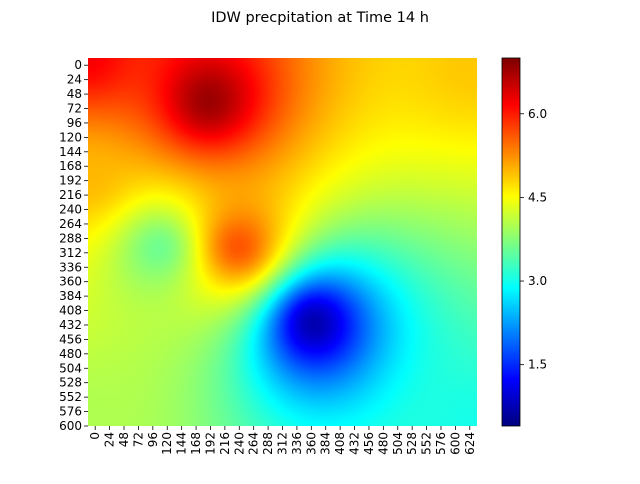 This screenshot has height=484, width=640. Describe the element at coordinates (153, 439) in the screenshot. I see `x-tick-label: 96` at that location.